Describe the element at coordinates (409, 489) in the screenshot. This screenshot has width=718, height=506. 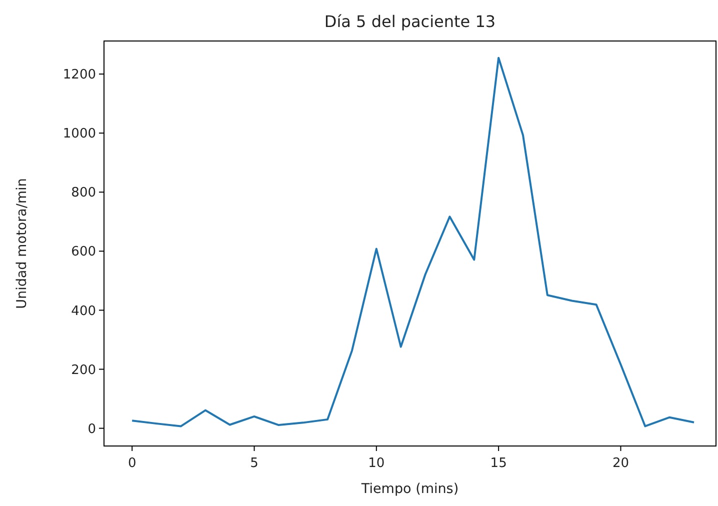
I see `x-axis-title: Tiempo (mins)` at that location.